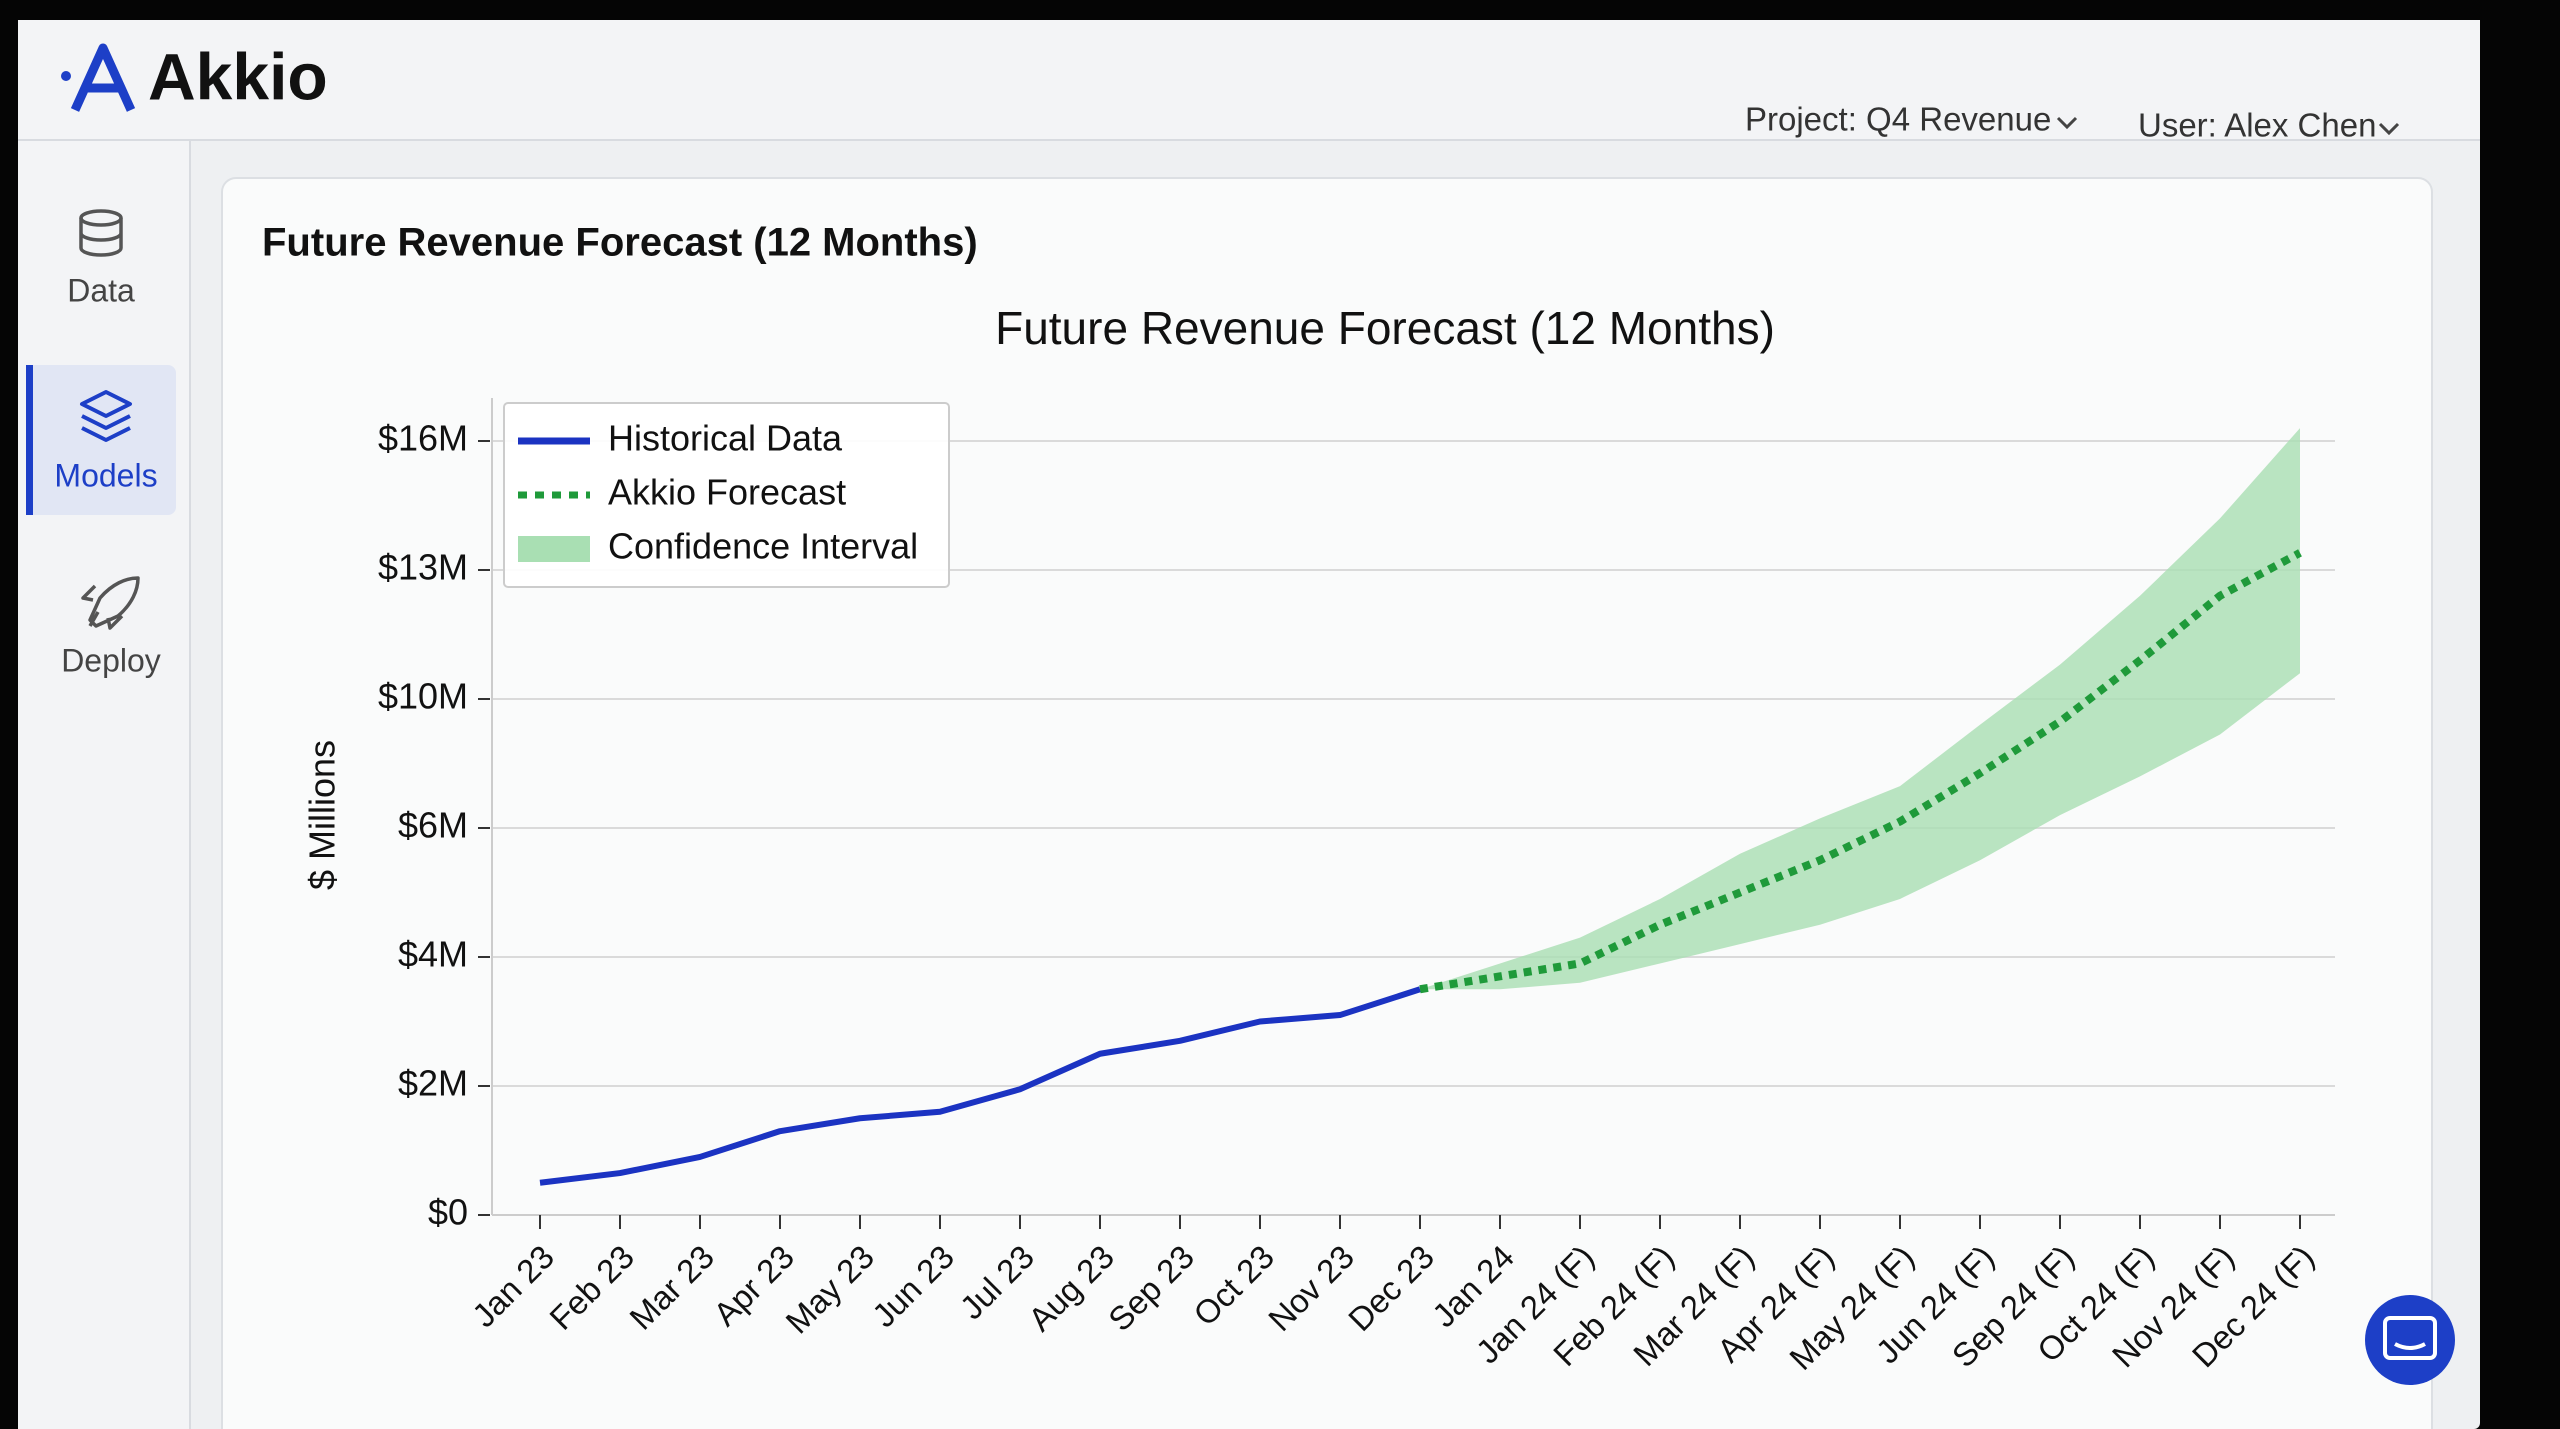  I want to click on y-tick-label: $0, so click(448, 1212).